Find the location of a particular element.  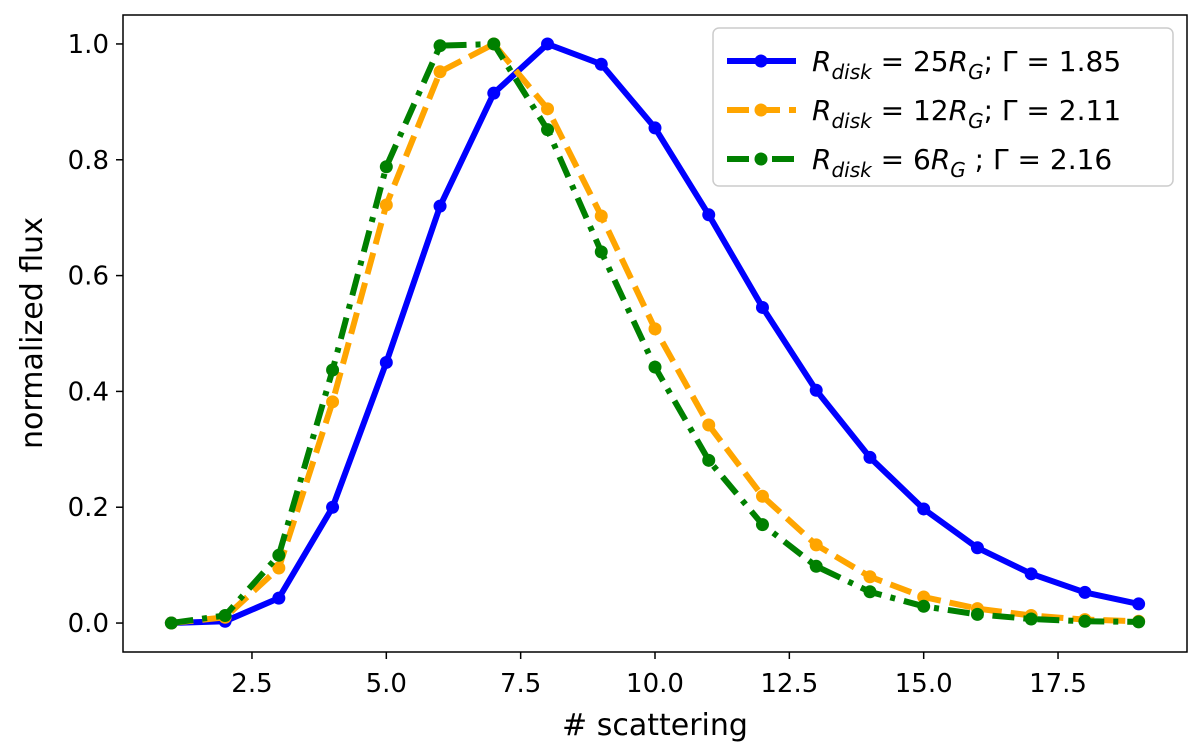

x-tick-label: 15.0 is located at coordinates (924, 684).